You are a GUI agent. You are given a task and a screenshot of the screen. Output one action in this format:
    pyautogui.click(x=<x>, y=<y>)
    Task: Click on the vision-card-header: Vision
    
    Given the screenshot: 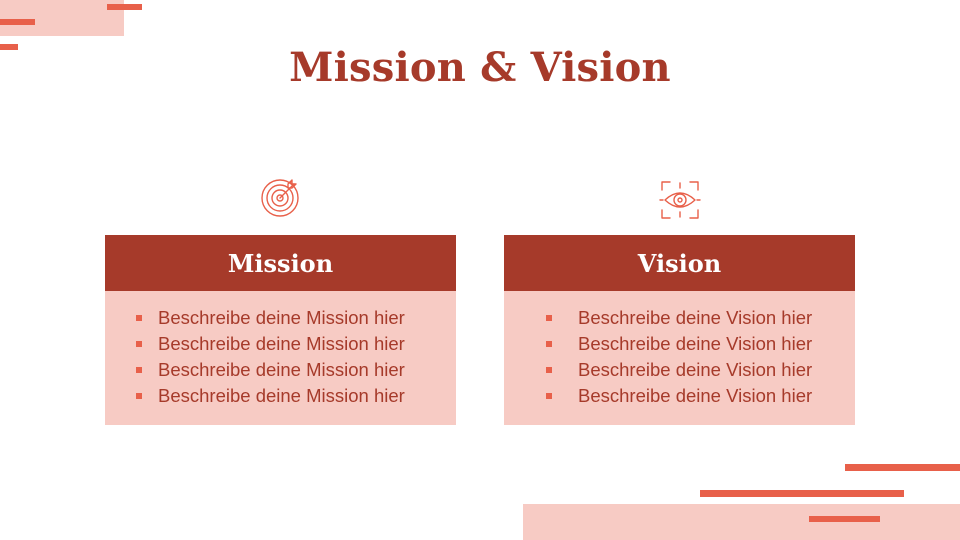 What is the action you would take?
    pyautogui.click(x=679, y=263)
    